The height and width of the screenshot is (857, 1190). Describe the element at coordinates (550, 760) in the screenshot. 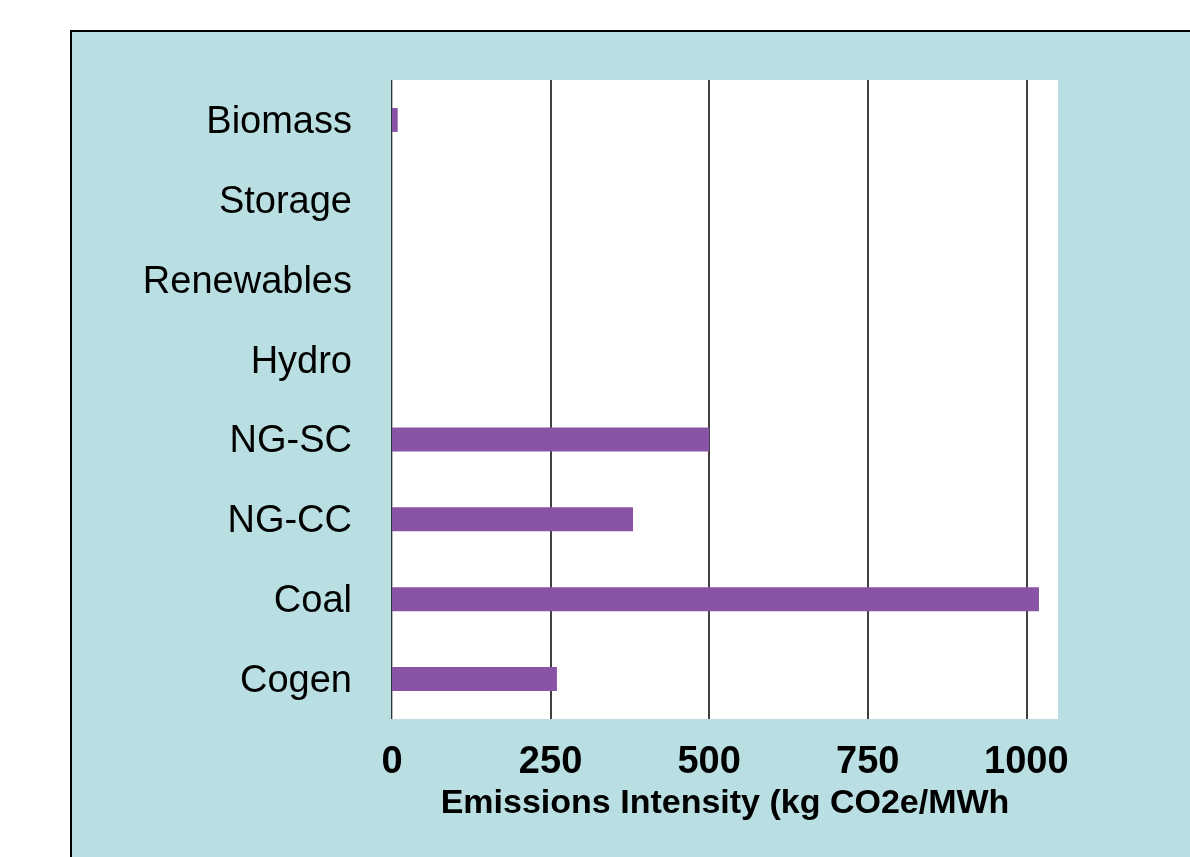

I see `x-tick-label: 250` at that location.